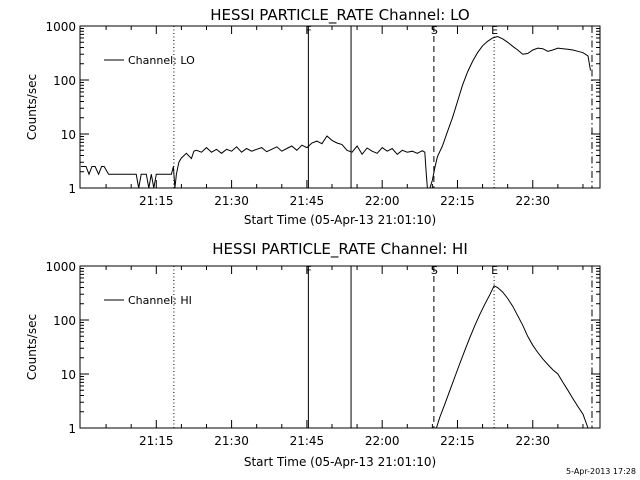 Image resolution: width=640 pixels, height=480 pixels. Describe the element at coordinates (340, 249) in the screenshot. I see `chart-title: HESSI PARTICLE_RATE Channel: HI` at that location.